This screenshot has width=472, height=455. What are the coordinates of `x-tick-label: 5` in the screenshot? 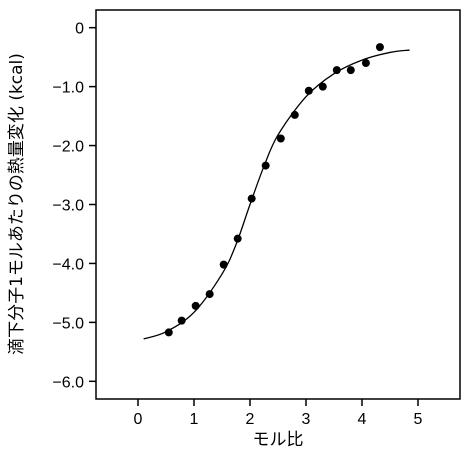 It's located at (418, 419).